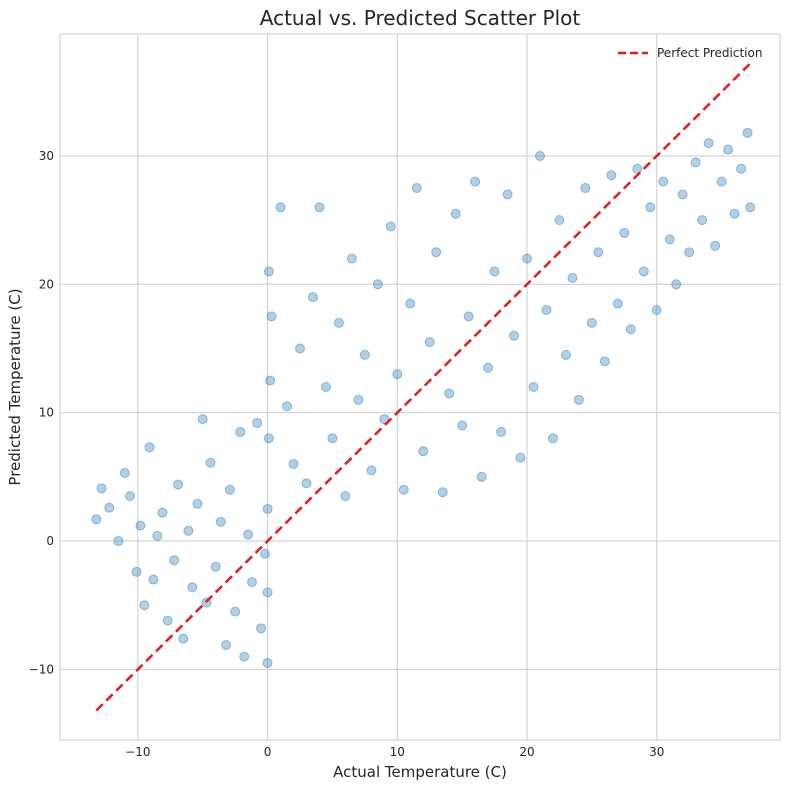 Image resolution: width=790 pixels, height=790 pixels. I want to click on y-axis-label: Predicted Temperature (C), so click(15, 386).